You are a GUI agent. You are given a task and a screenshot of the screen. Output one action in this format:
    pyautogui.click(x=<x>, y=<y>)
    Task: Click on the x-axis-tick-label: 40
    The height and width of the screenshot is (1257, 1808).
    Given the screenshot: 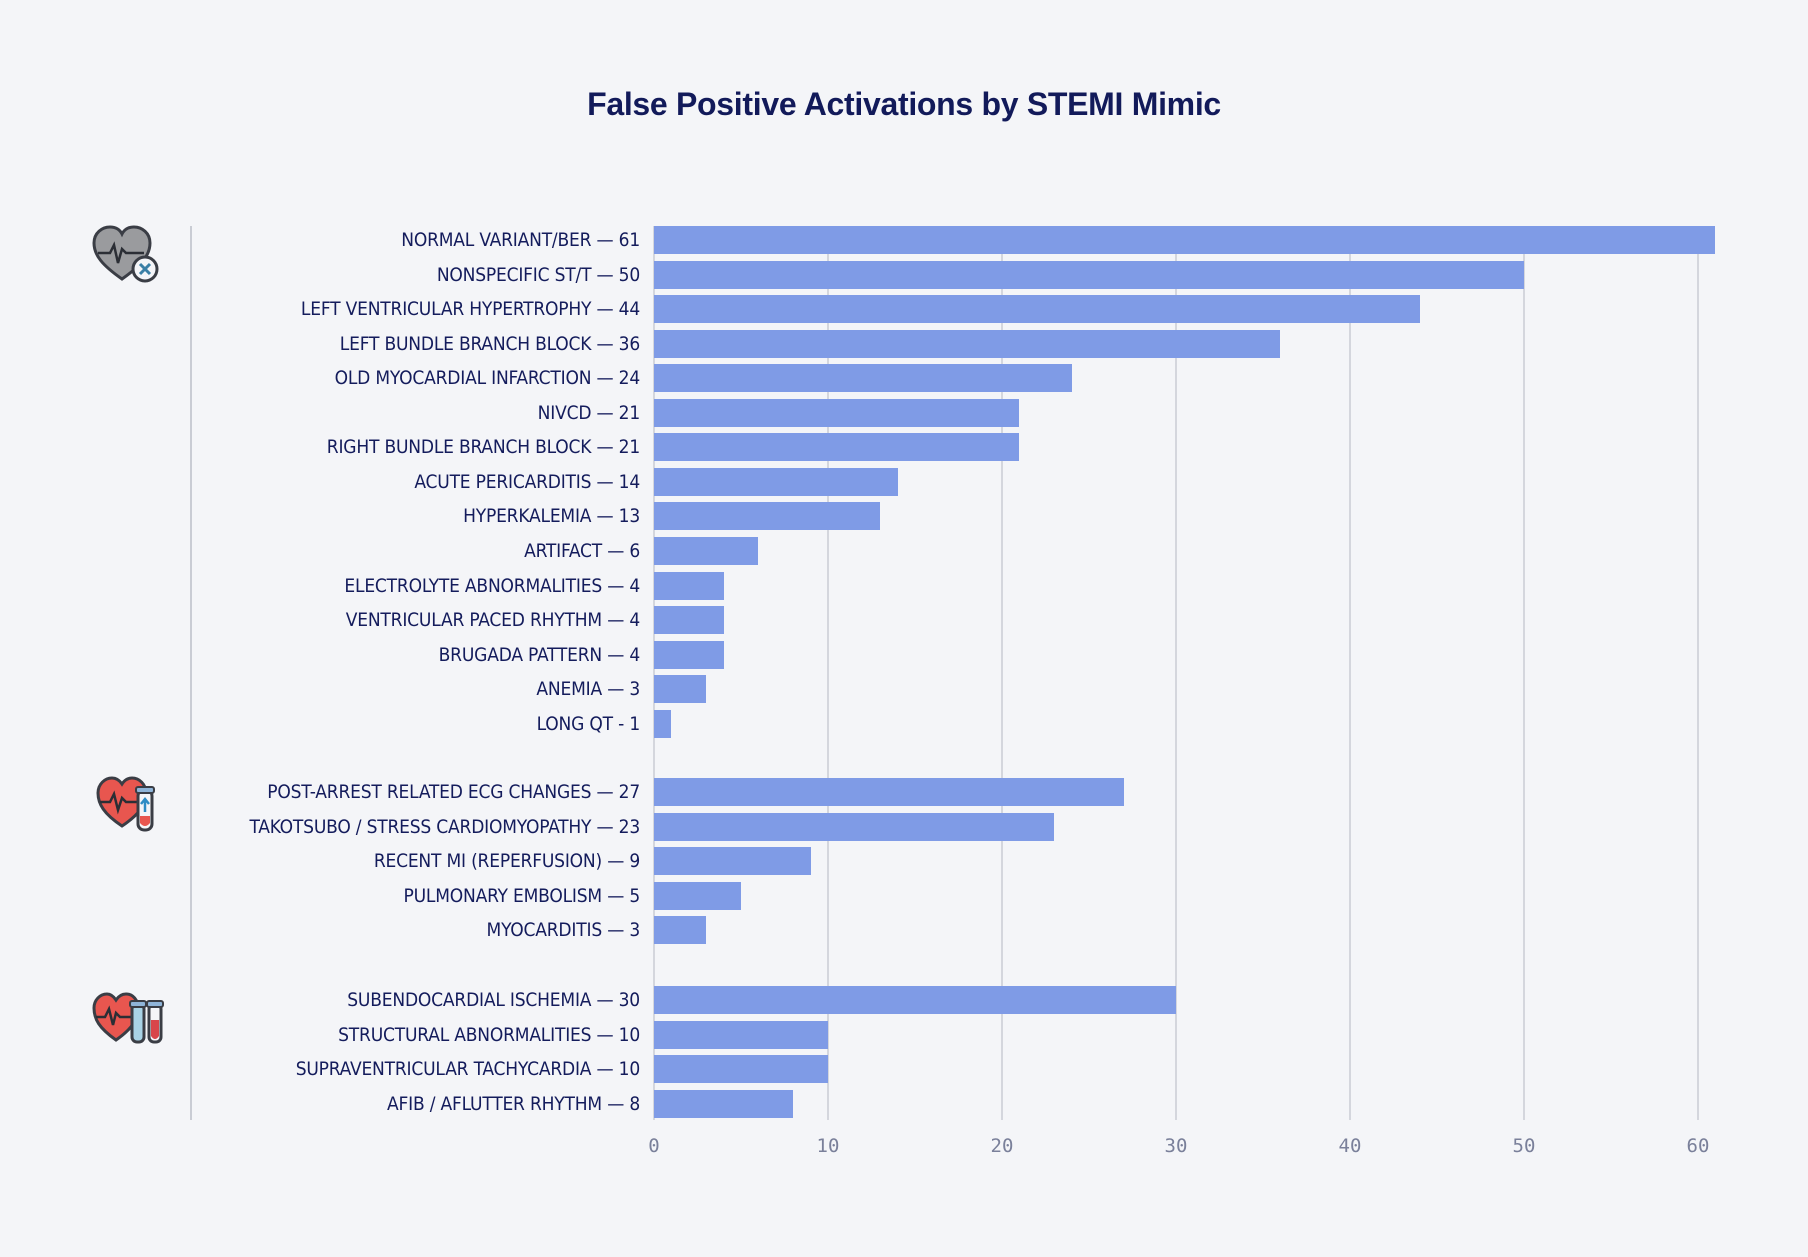 What is the action you would take?
    pyautogui.click(x=1350, y=1146)
    